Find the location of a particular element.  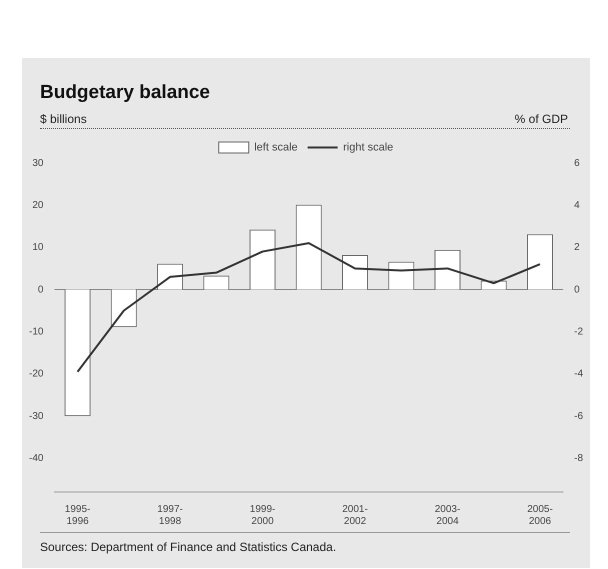

y-tick-label: -30 is located at coordinates (36, 416).